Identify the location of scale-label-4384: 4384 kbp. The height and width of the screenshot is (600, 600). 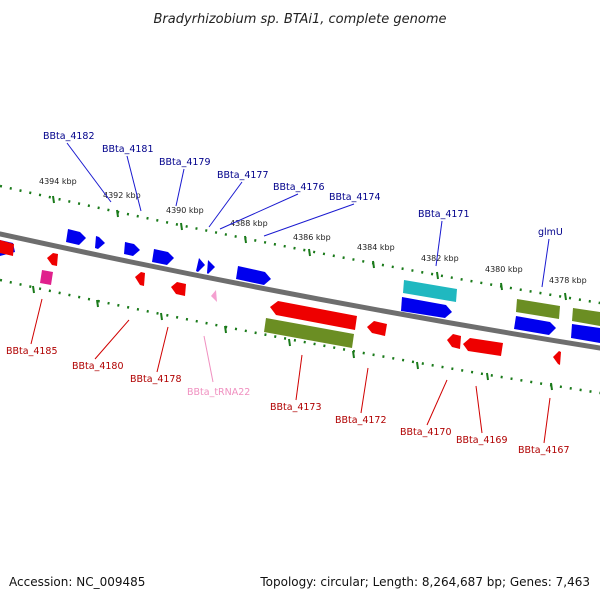
(376, 247).